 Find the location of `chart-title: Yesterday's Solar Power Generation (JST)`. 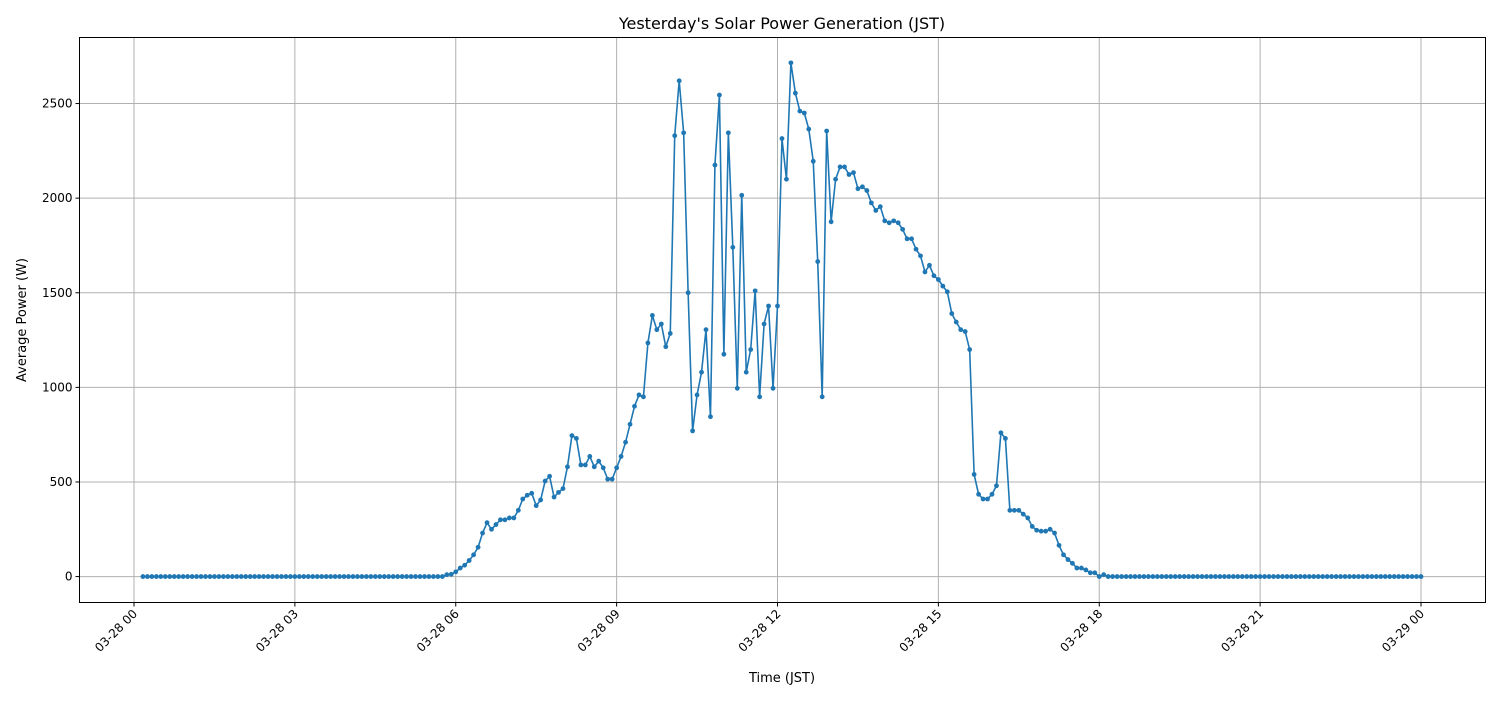

chart-title: Yesterday's Solar Power Generation (JST) is located at coordinates (781, 23).